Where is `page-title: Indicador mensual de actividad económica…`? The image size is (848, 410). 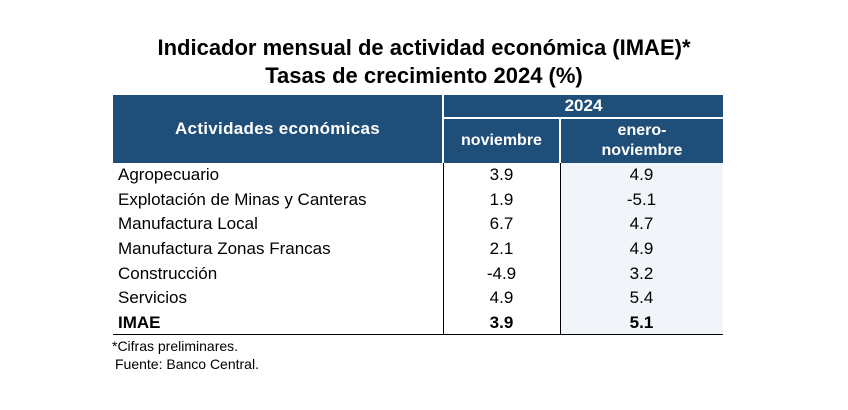 page-title: Indicador mensual de actividad económica… is located at coordinates (424, 47).